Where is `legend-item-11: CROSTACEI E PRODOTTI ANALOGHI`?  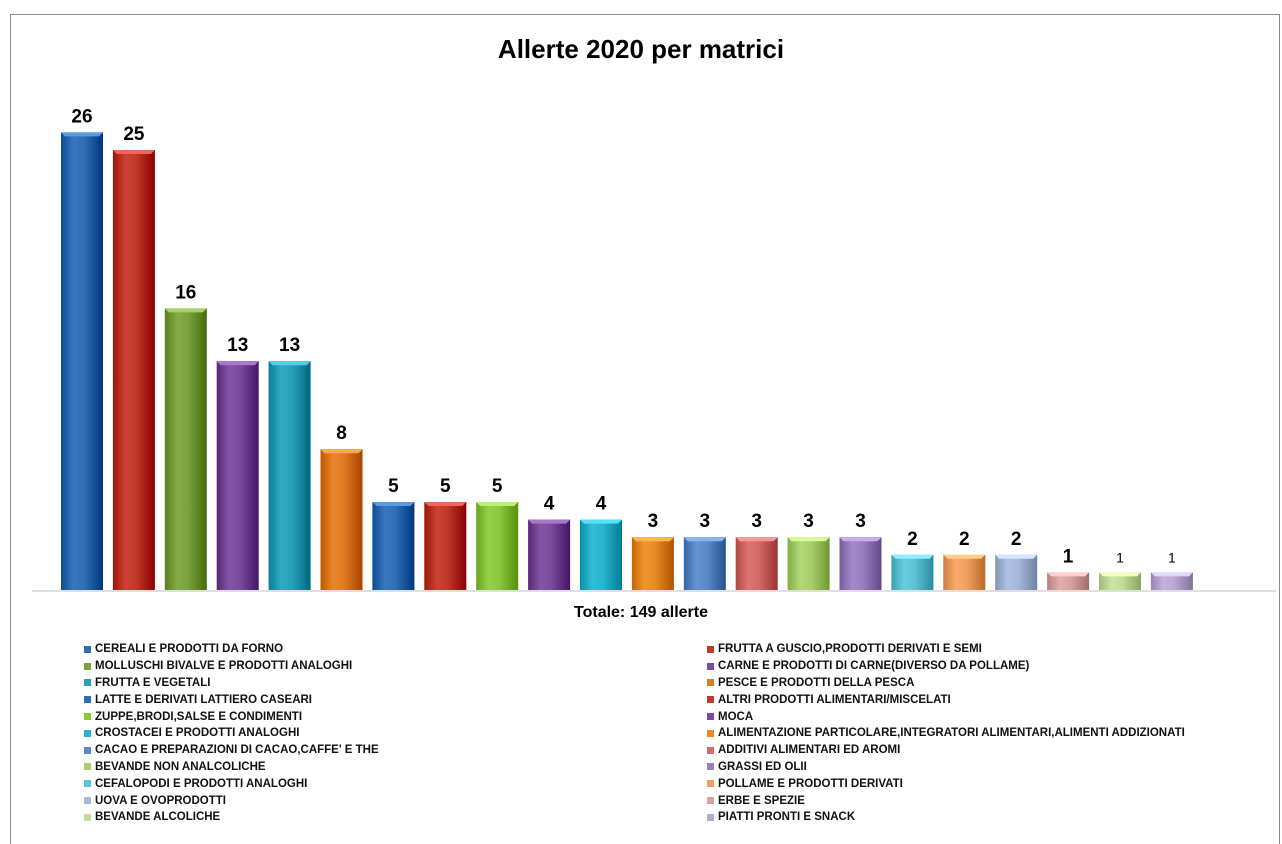
legend-item-11: CROSTACEI E PRODOTTI ANALOGHI is located at coordinates (395, 733).